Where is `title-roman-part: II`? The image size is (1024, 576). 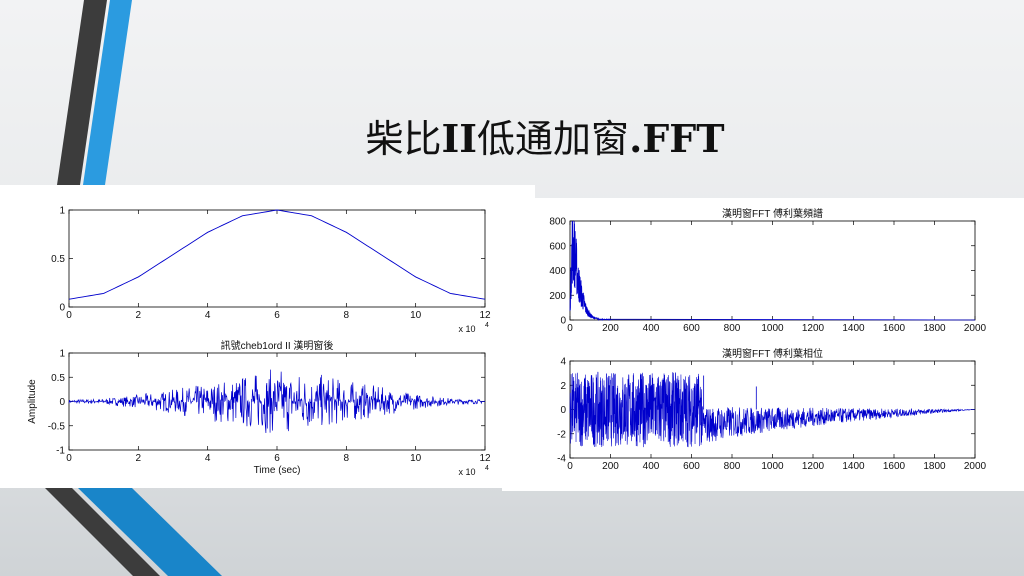
title-roman-part: II is located at coordinates (459, 138).